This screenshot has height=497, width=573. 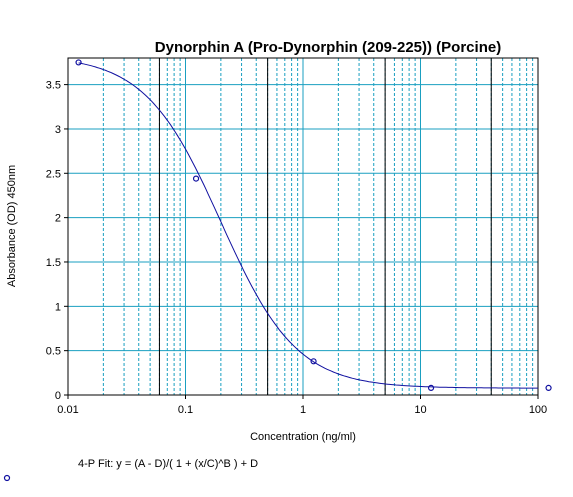 What do you see at coordinates (303, 410) in the screenshot?
I see `x-tick-label: 1` at bounding box center [303, 410].